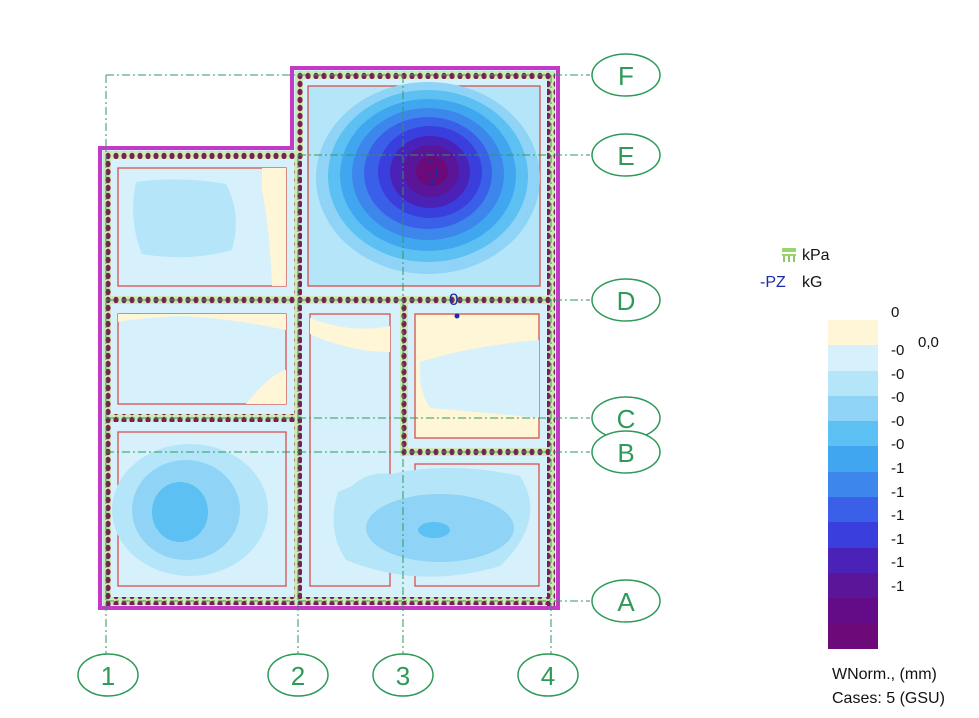  What do you see at coordinates (202, 359) in the screenshot?
I see `panel-mid-left` at bounding box center [202, 359].